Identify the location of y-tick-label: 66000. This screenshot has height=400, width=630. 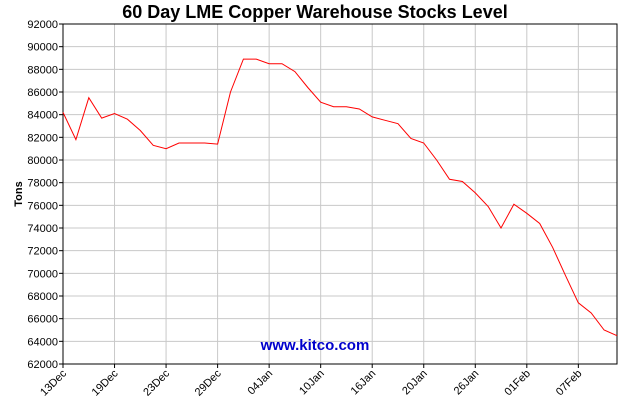
(42, 320).